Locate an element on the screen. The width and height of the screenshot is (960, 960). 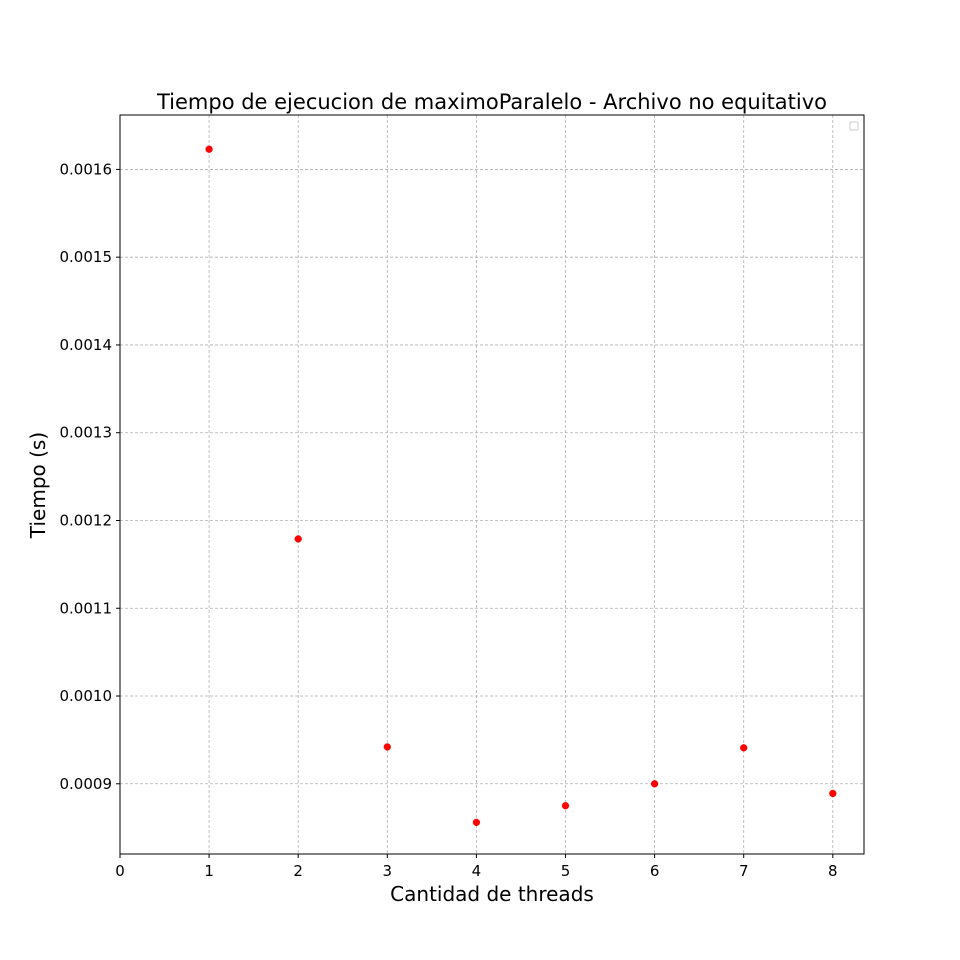
x-tick-label: 4 is located at coordinates (477, 871).